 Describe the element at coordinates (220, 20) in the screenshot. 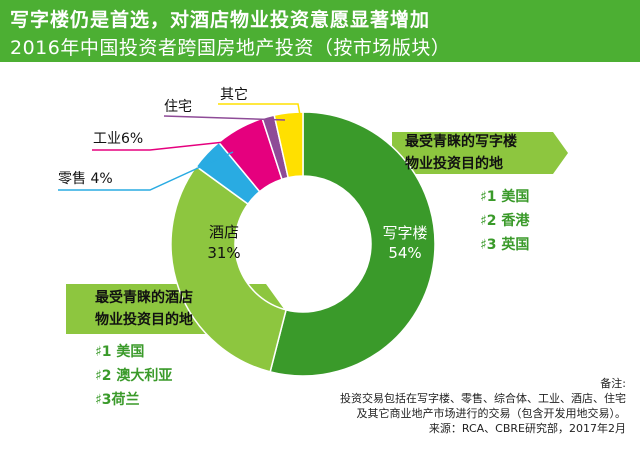

I see `chart-title: 写字楼仍是首选，对酒店物业投资意愿显著增加` at that location.